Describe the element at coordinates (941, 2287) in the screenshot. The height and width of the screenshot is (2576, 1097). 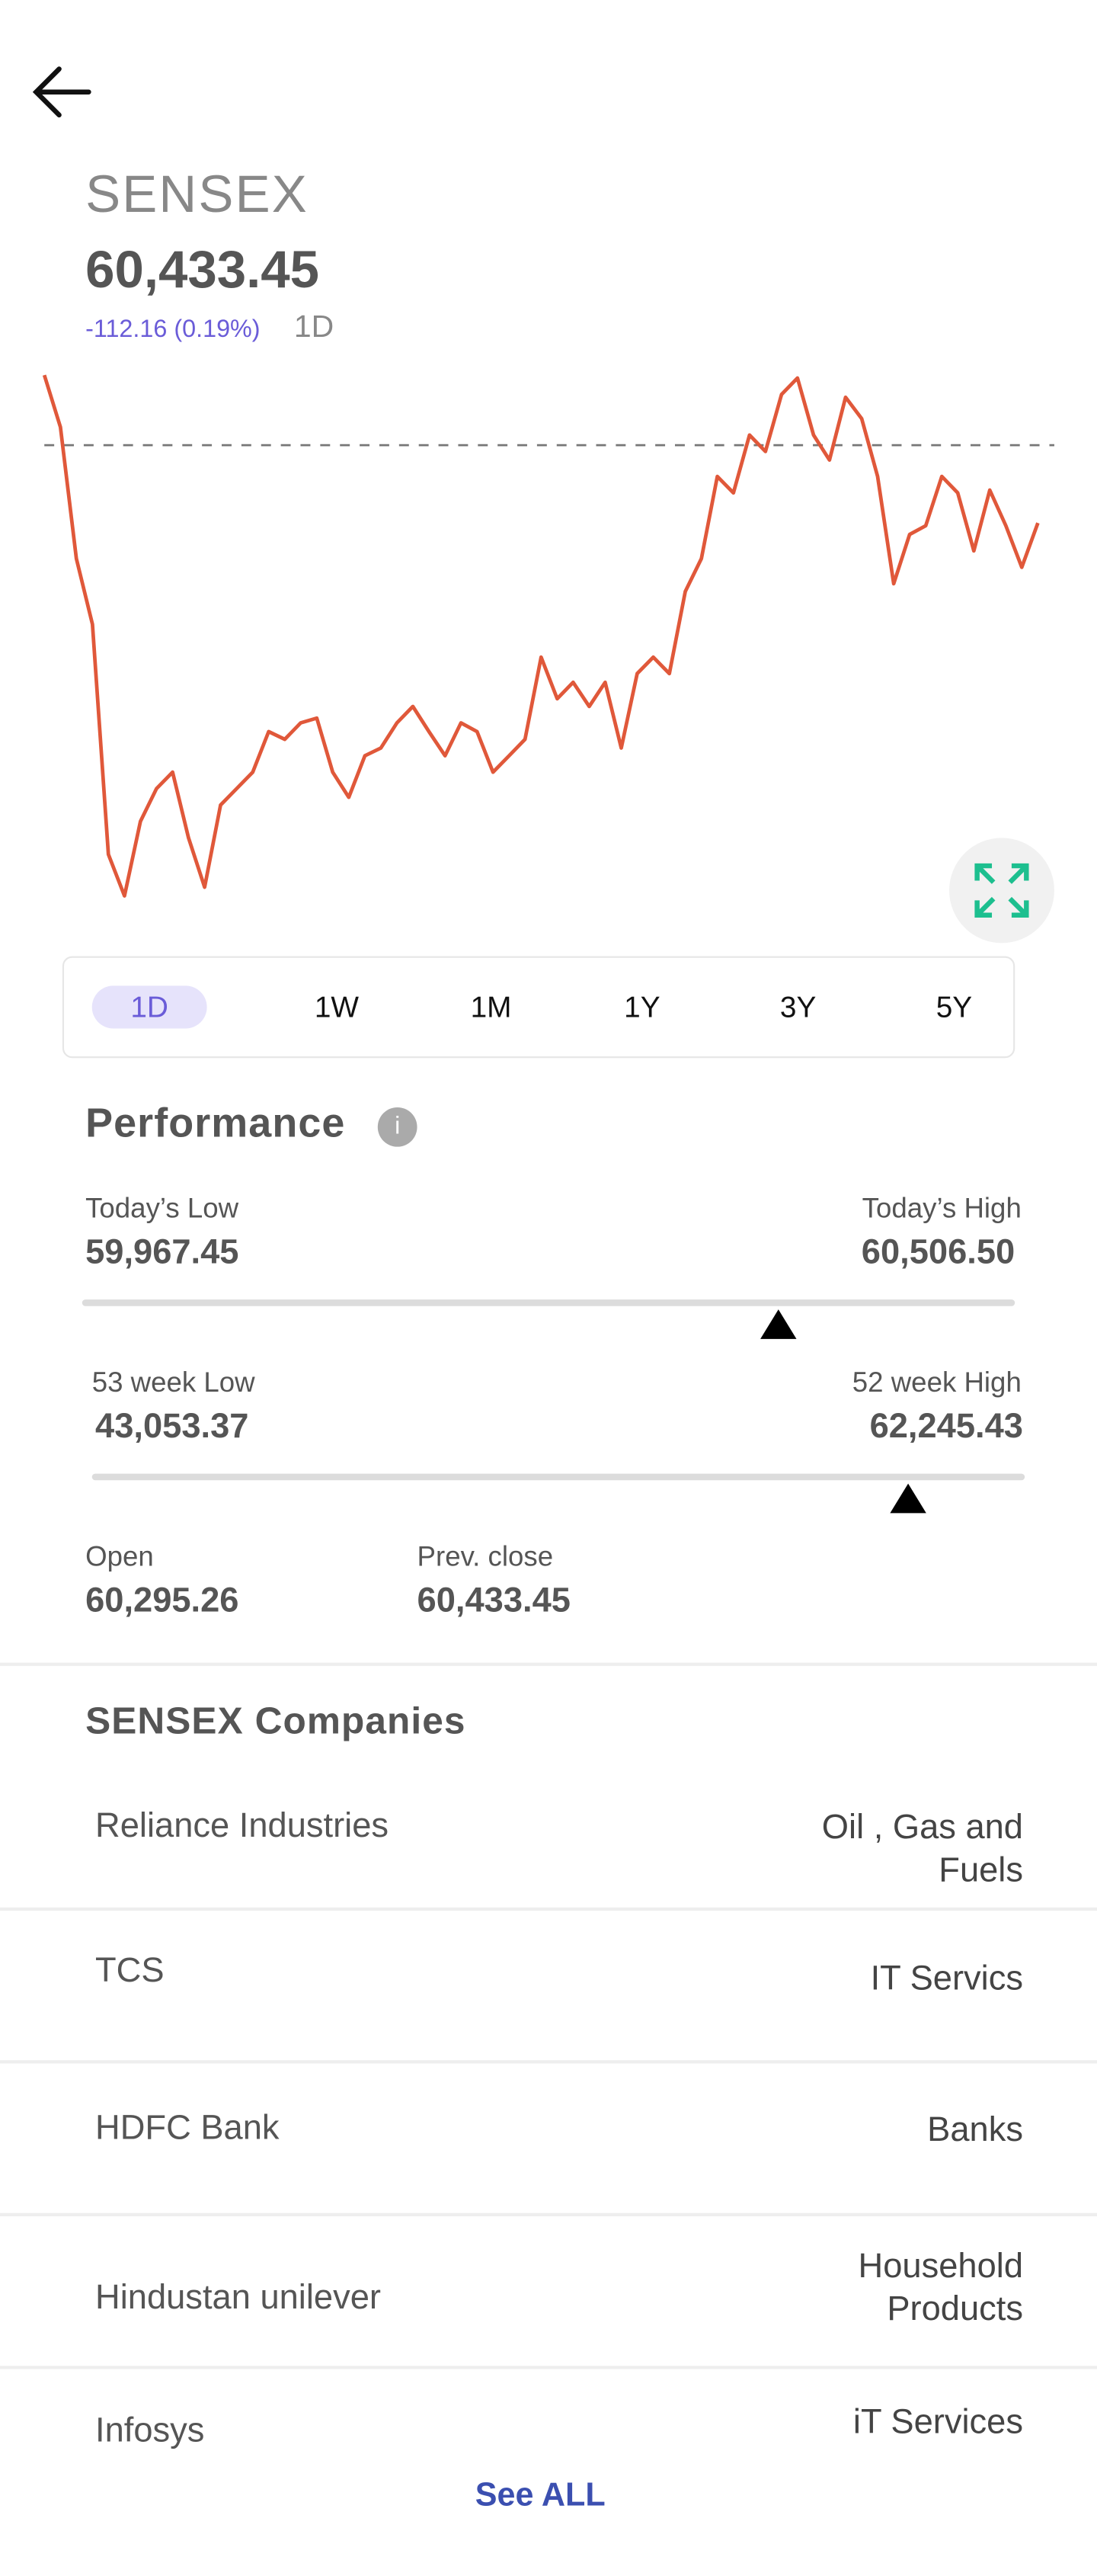
I see `company-sector: Household Products` at that location.